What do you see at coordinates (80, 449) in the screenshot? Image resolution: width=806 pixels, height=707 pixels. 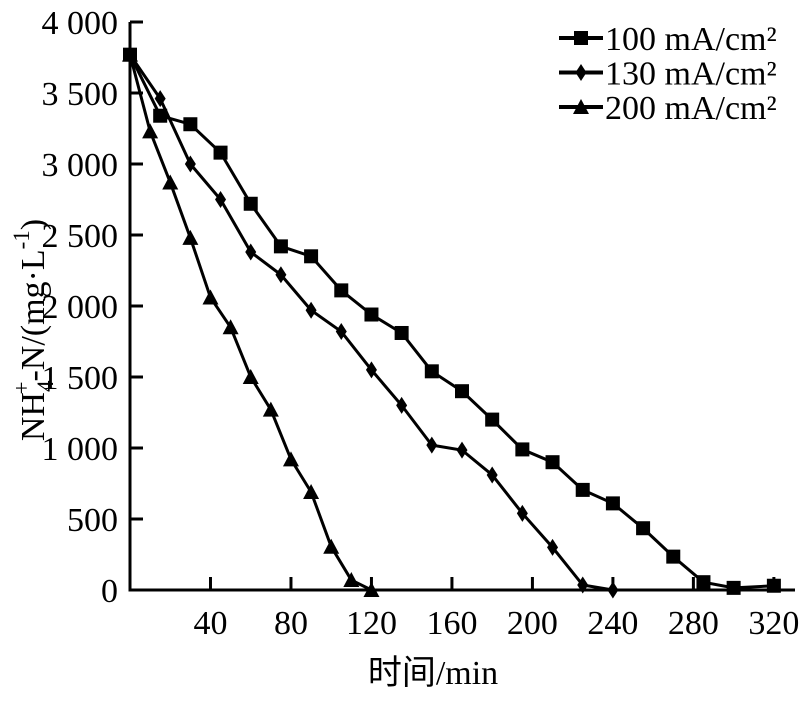 I see `y-tick-label: 1 000` at bounding box center [80, 449].